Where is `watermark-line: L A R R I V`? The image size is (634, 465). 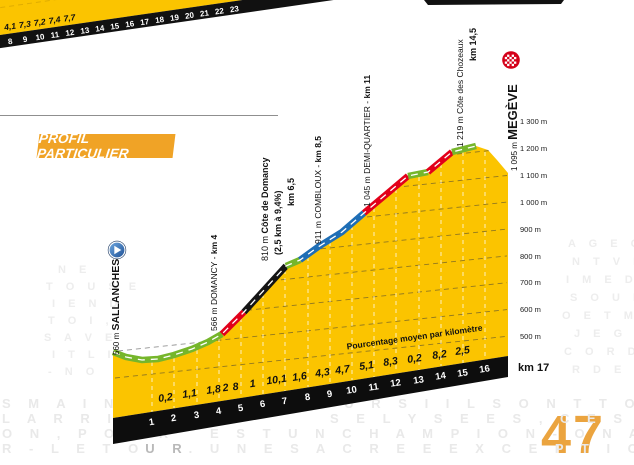
watermark-line: L A R R I V is located at coordinates (73, 418).